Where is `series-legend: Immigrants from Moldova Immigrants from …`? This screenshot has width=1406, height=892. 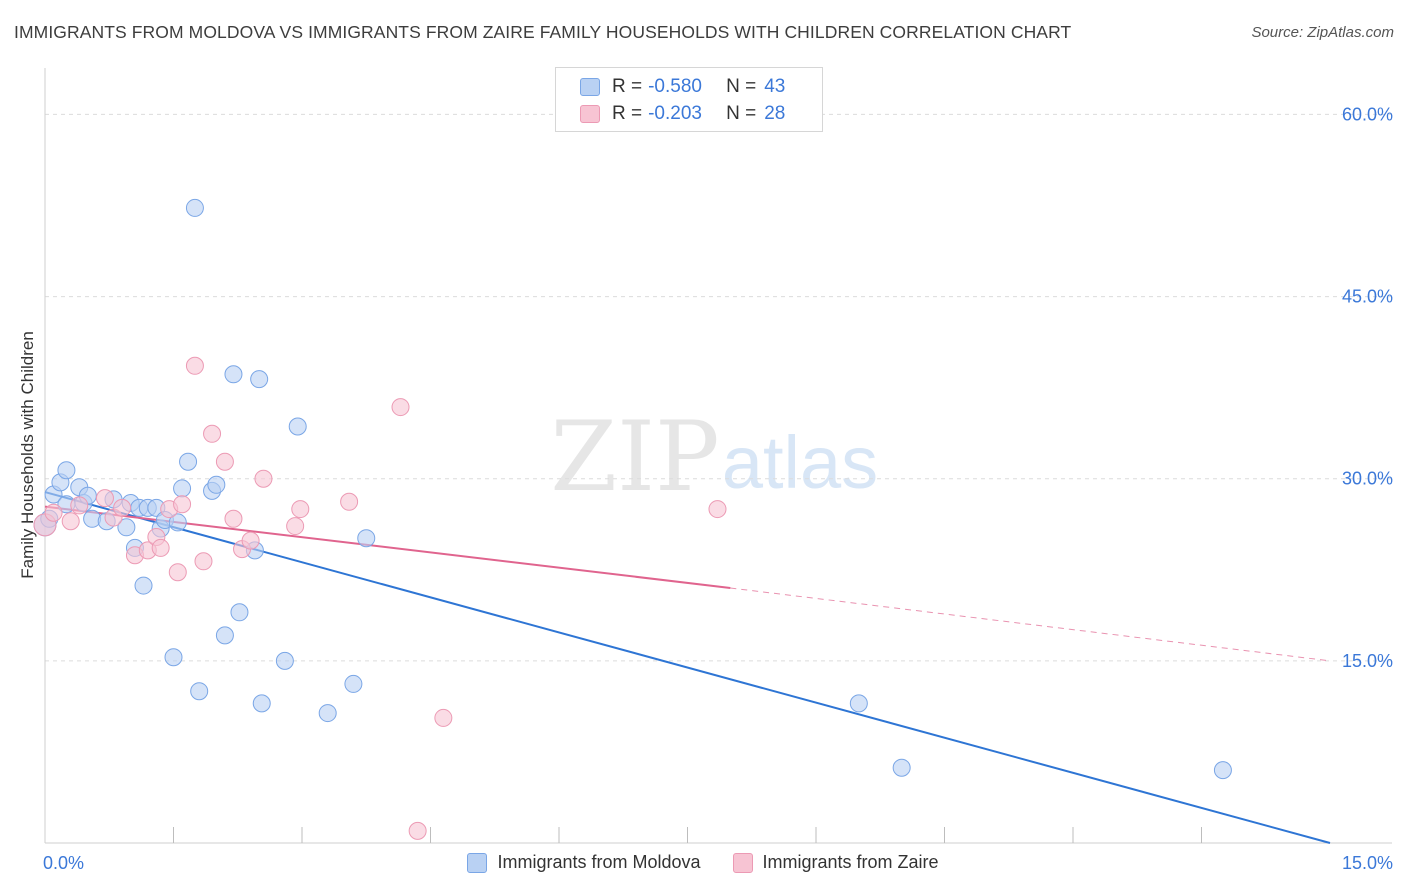 series-legend: Immigrants from Moldova Immigrants from … is located at coordinates (703, 862).